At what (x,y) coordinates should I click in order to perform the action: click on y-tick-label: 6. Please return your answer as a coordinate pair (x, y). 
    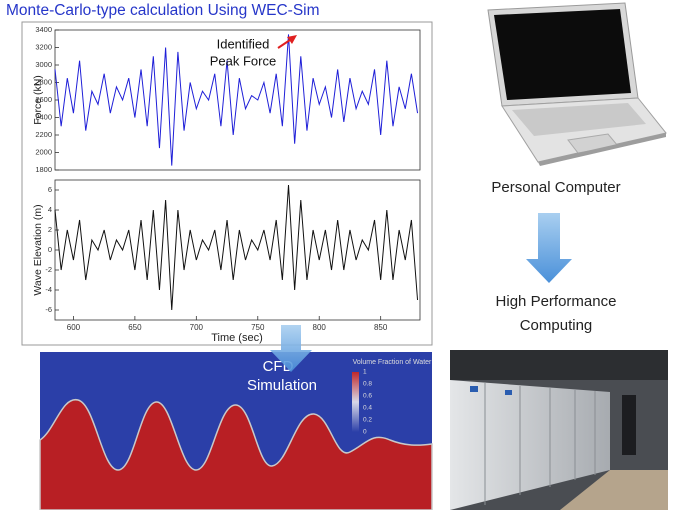
    Looking at the image, I should click on (50, 189).